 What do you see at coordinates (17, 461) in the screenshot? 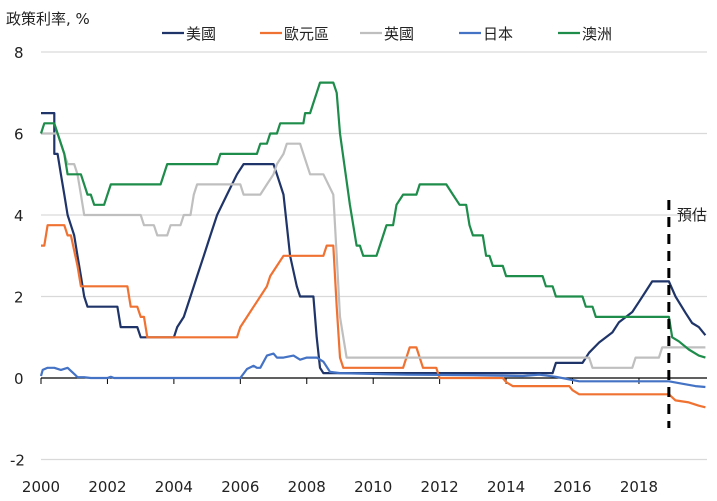
I see `y-tick-label: -2` at bounding box center [17, 461].